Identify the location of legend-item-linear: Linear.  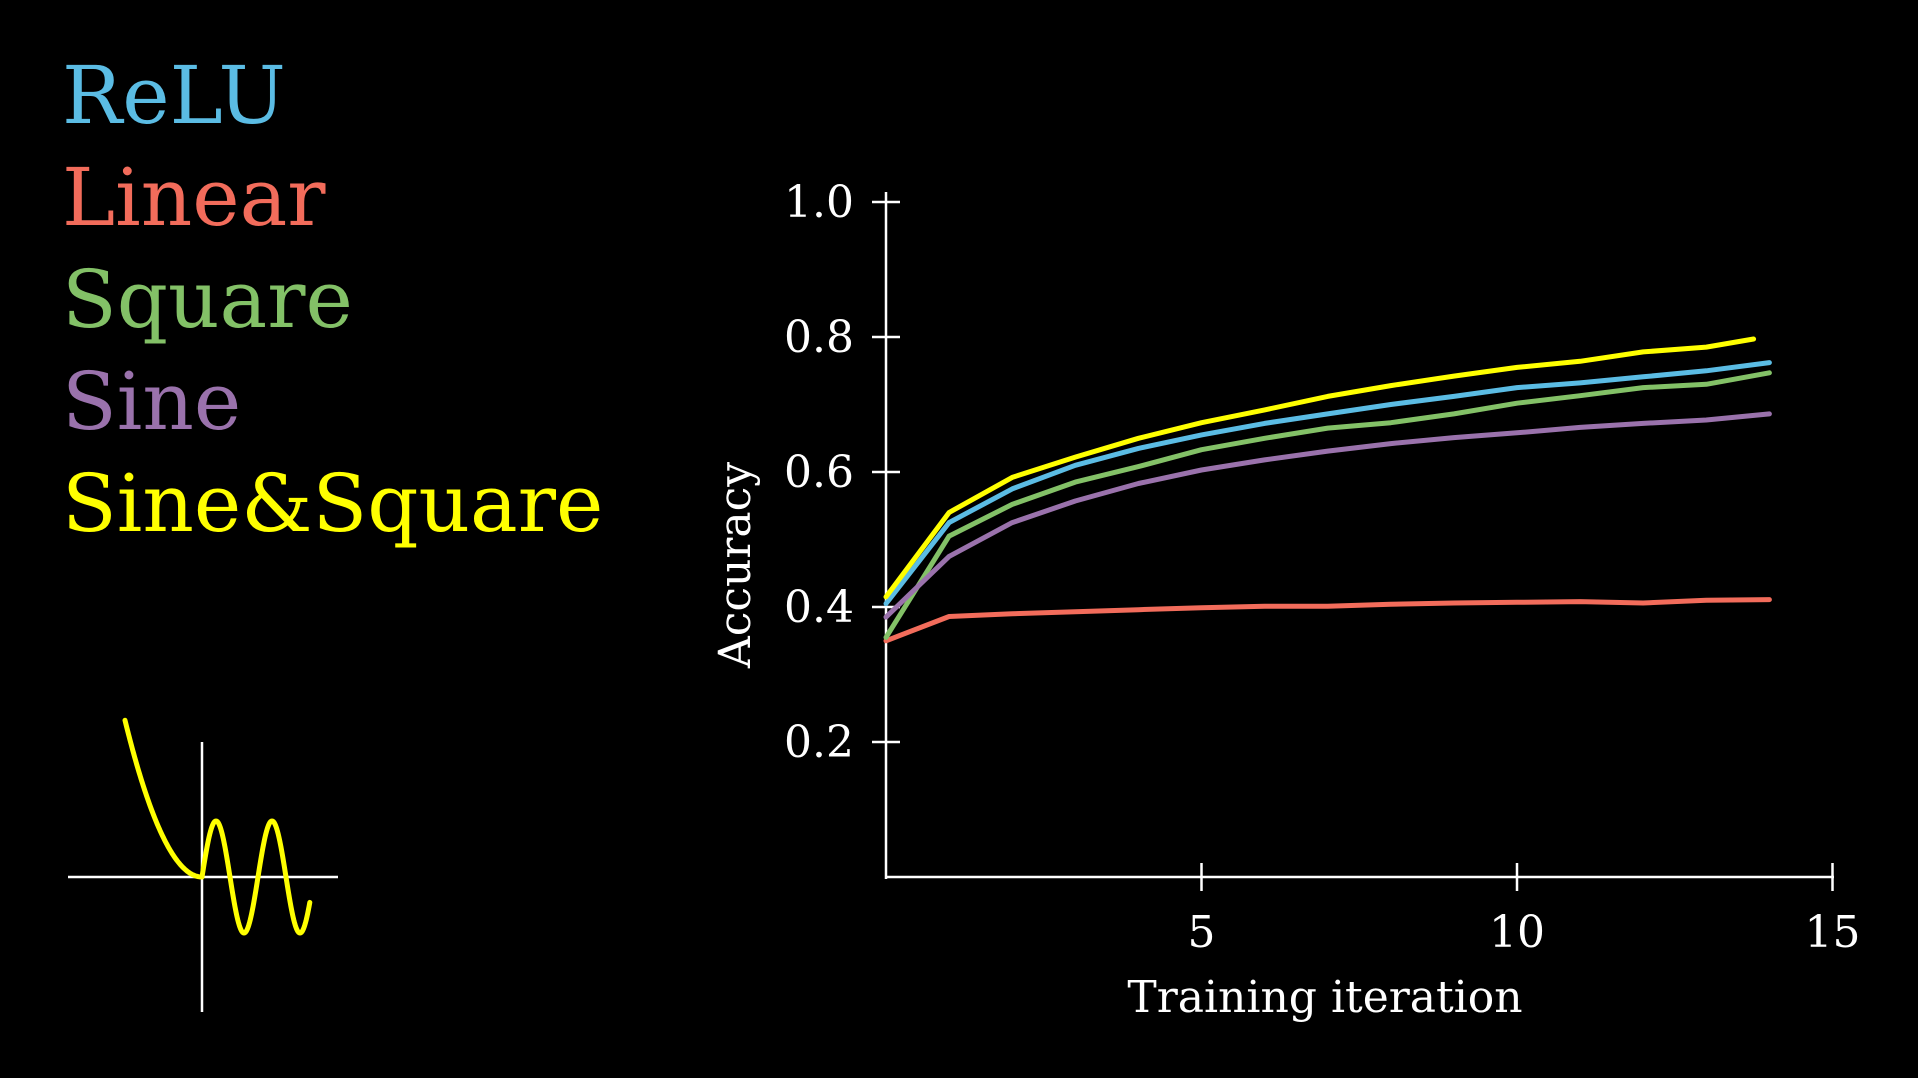
(194, 197).